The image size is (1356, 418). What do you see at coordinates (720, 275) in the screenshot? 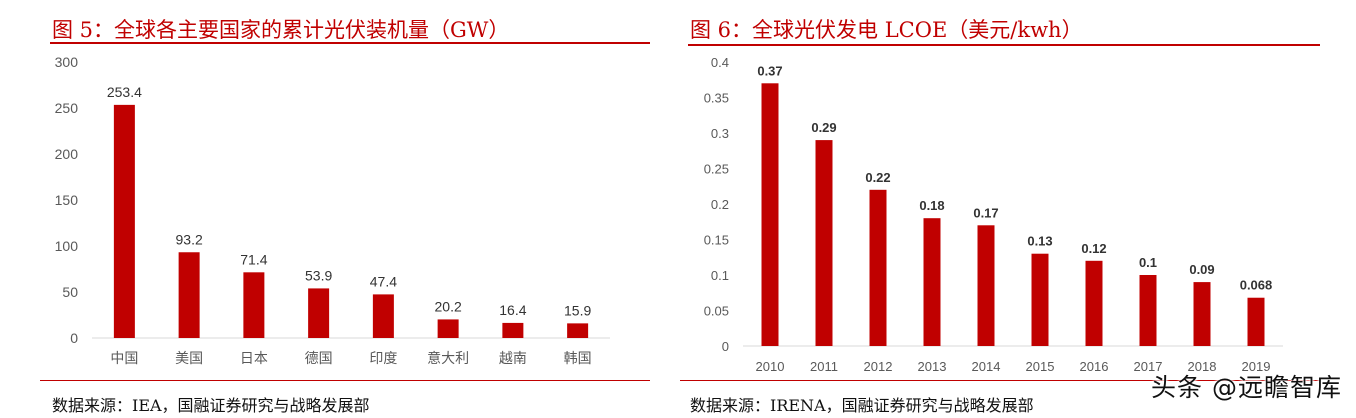
I see `y-tick-label: 0.1` at bounding box center [720, 275].